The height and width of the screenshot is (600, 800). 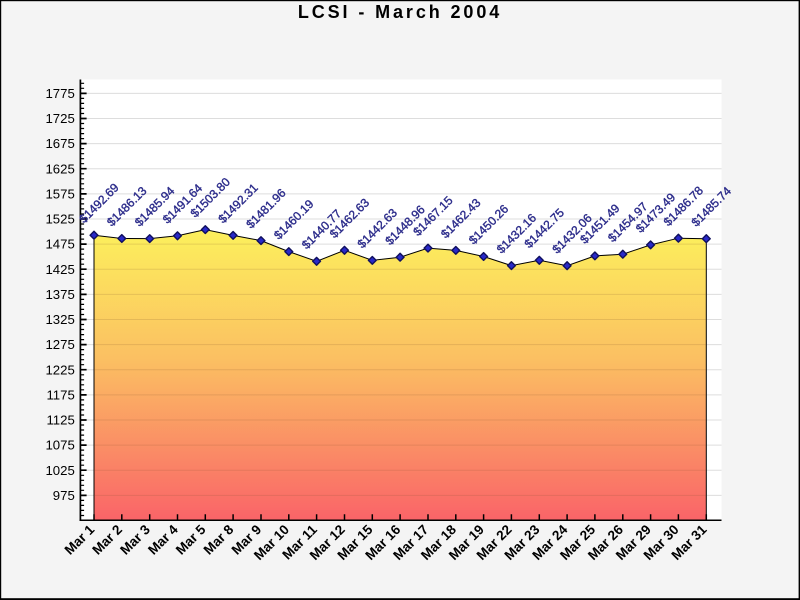 I want to click on svg-text: 1225, so click(x=59, y=369).